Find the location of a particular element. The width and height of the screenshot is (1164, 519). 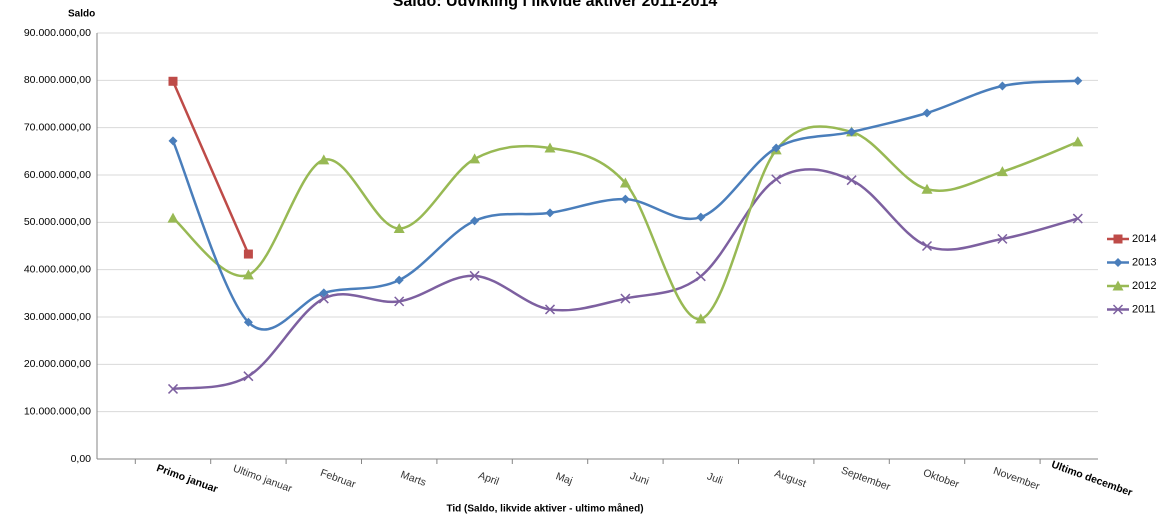

y-tick-label: 70.000.000,00 is located at coordinates (57, 127).